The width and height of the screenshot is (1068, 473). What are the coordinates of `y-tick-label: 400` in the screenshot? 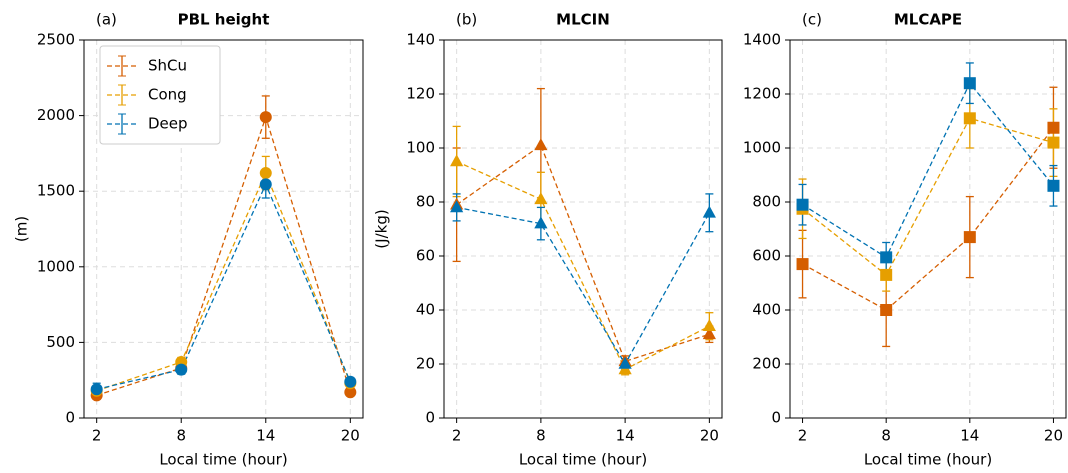 It's located at (766, 310).